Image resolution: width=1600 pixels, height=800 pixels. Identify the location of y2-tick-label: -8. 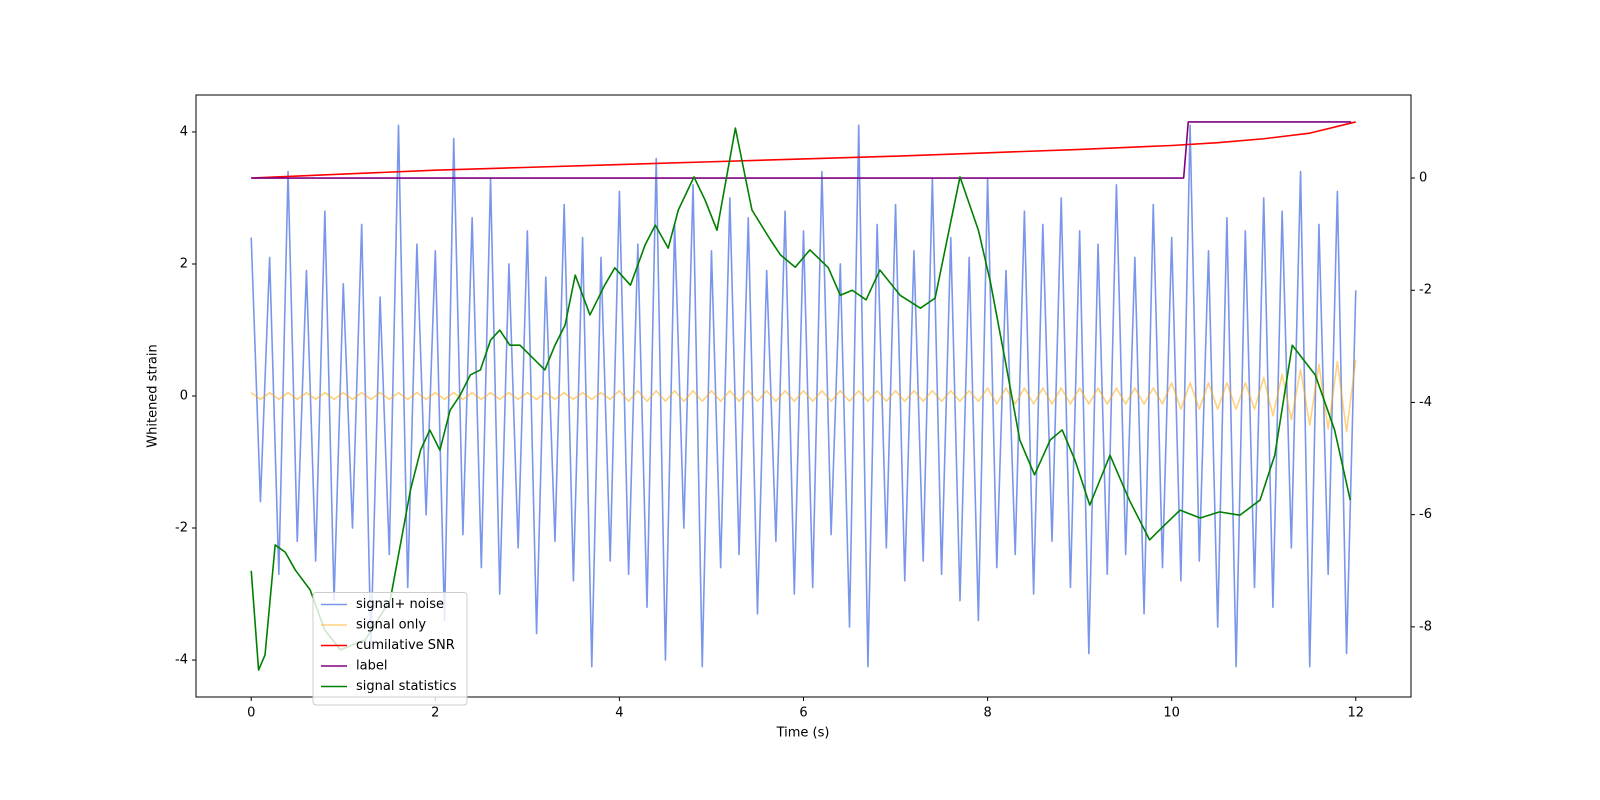
(1425, 626).